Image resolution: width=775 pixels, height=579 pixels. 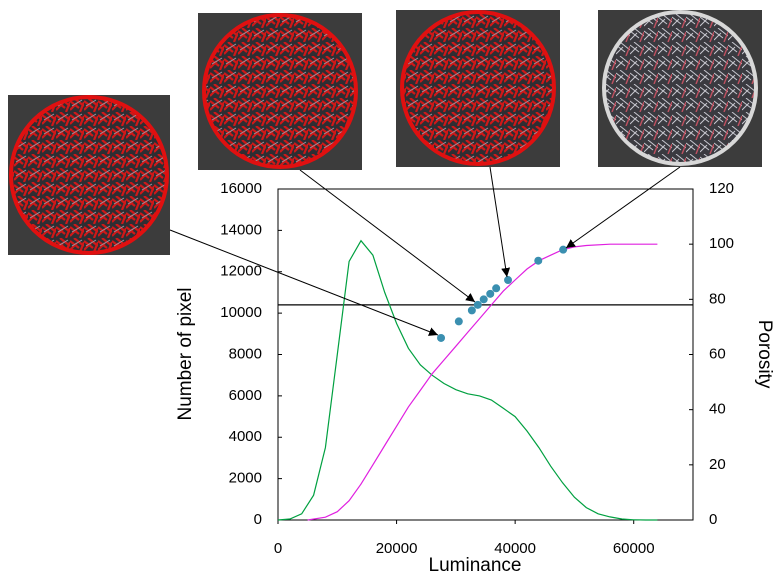 I want to click on y-tick-label: 4000, so click(x=245, y=436).